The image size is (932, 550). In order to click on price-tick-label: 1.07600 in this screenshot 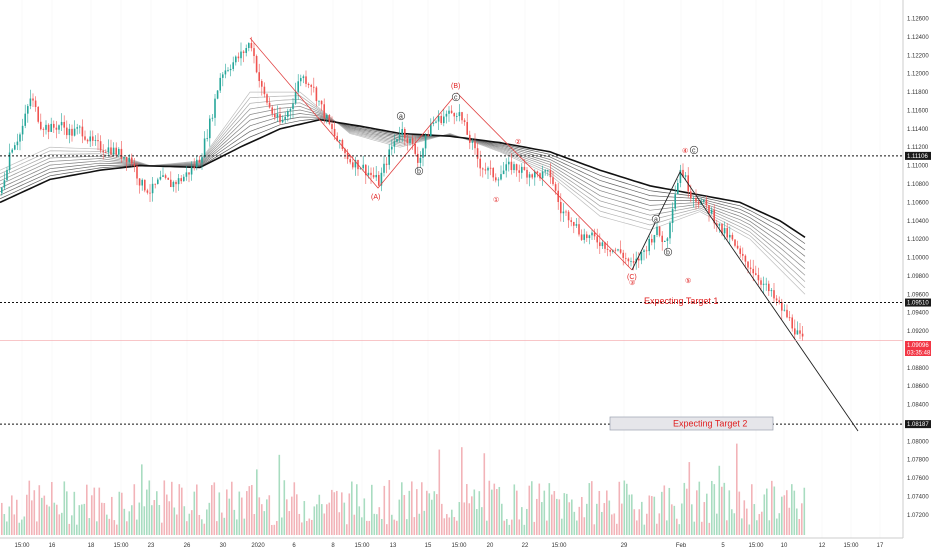, I will do `click(918, 479)`.